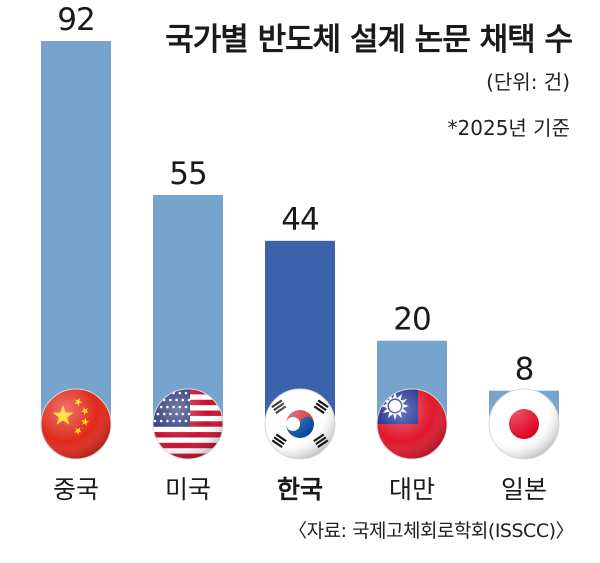 The height and width of the screenshot is (563, 600). I want to click on category-label-3: 대만, so click(412, 489).